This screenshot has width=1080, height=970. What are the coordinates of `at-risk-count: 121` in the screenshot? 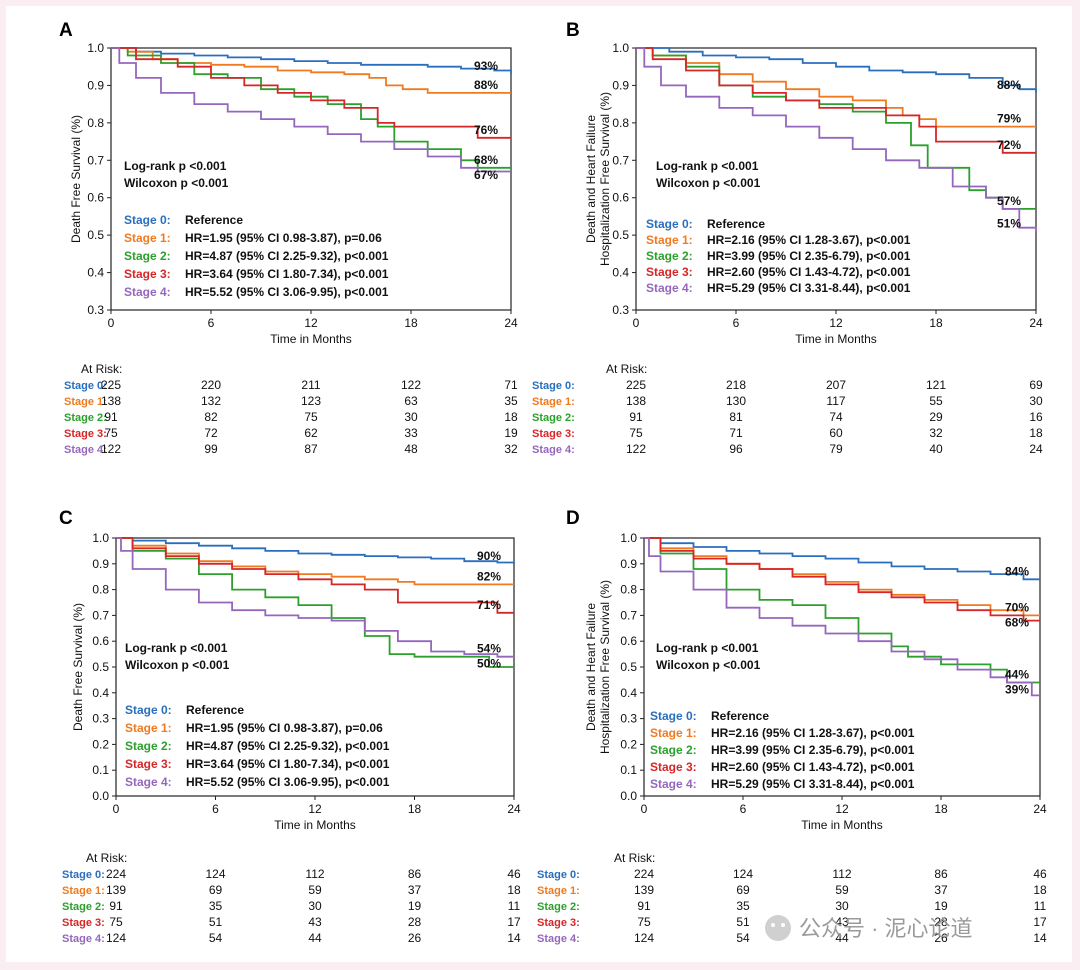 It's located at (936, 385).